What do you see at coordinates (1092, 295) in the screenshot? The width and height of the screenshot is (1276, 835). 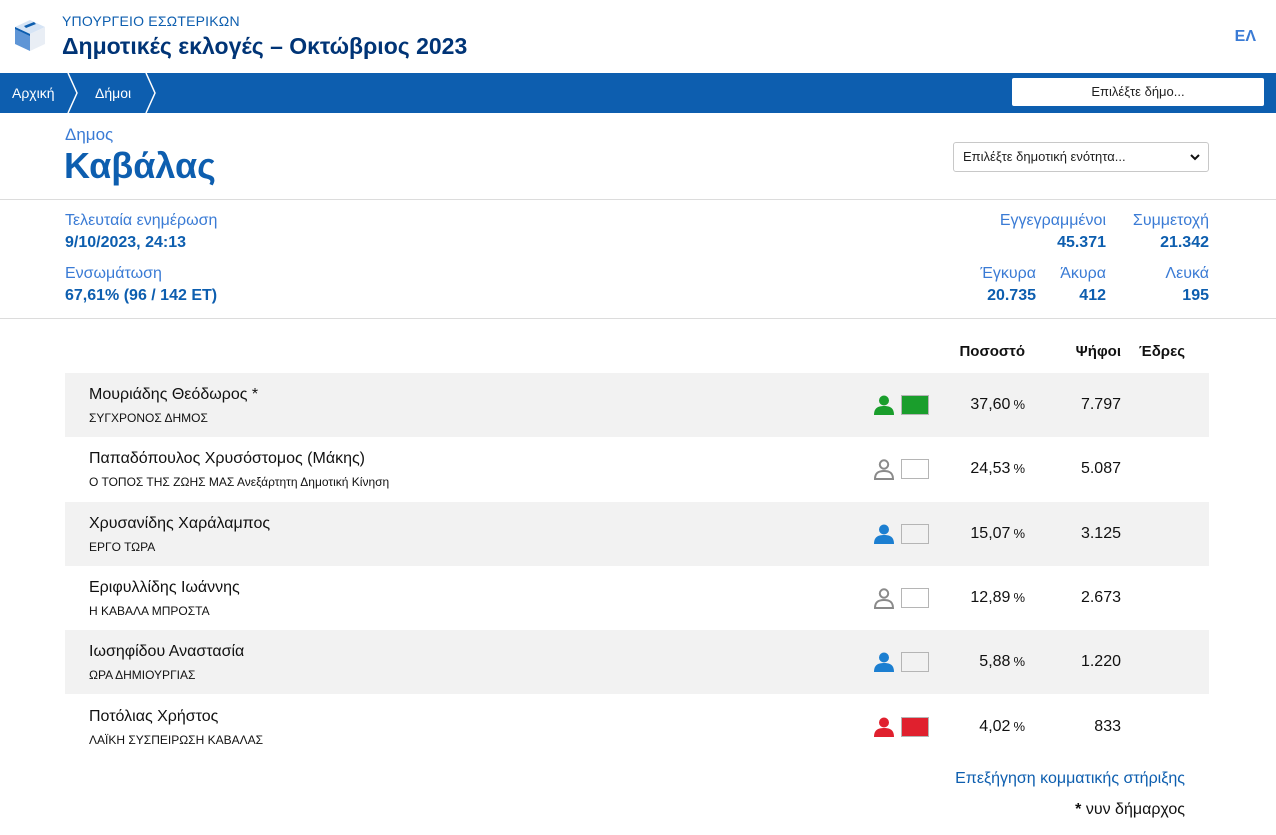 I see `invalid-value: 412` at bounding box center [1092, 295].